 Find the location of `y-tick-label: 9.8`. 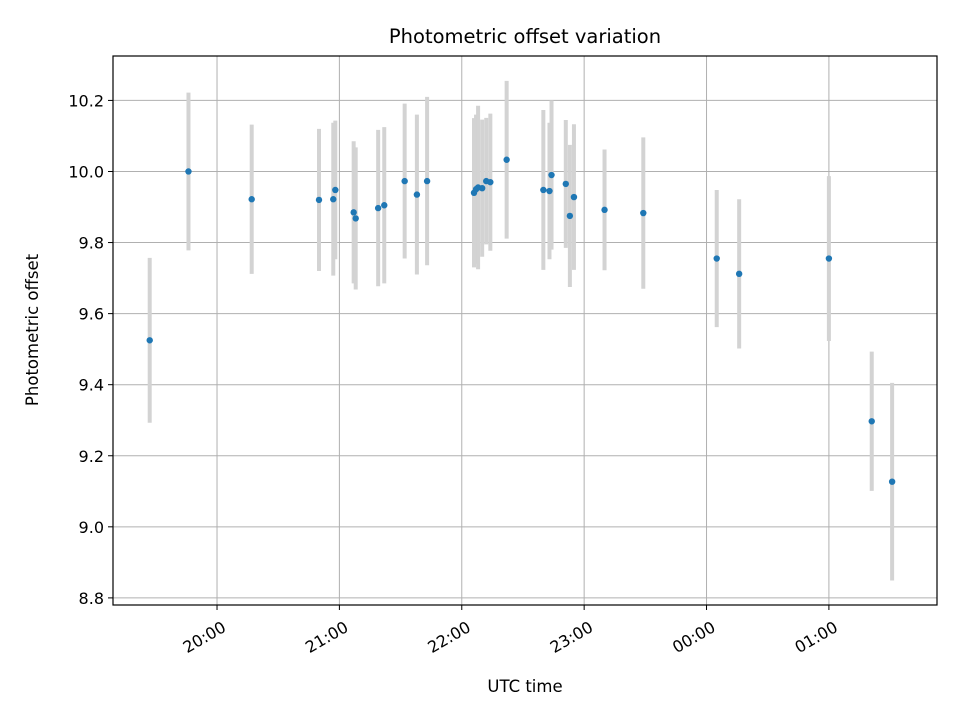

y-tick-label: 9.8 is located at coordinates (91, 243).